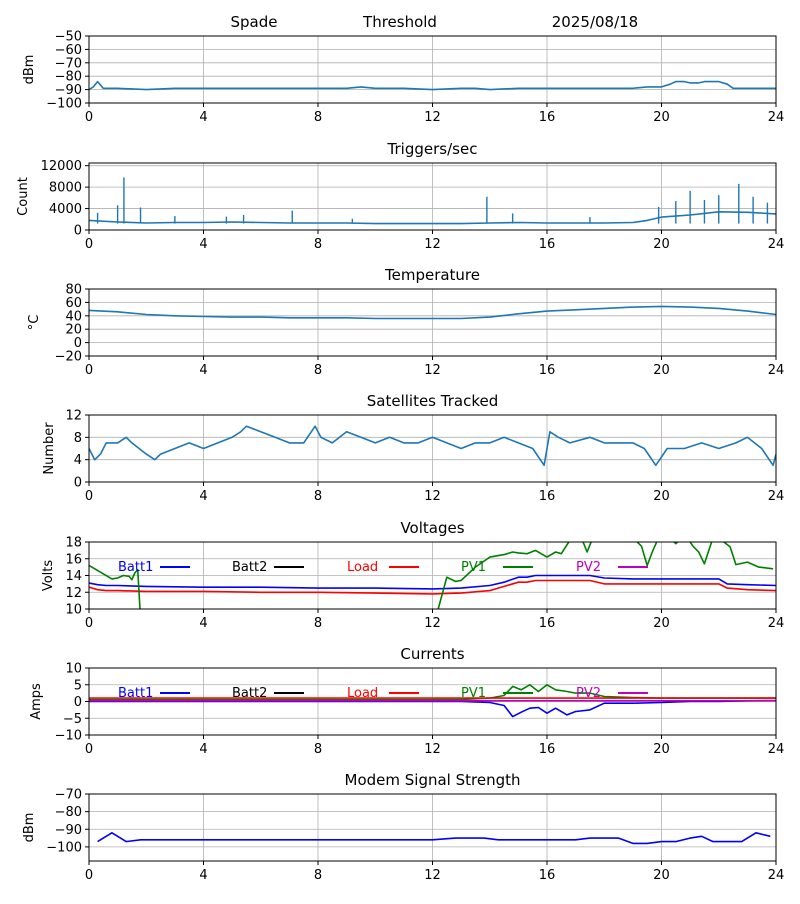 Image resolution: width=800 pixels, height=904 pixels. What do you see at coordinates (73, 576) in the screenshot?
I see `y-tick-label: 14` at bounding box center [73, 576].